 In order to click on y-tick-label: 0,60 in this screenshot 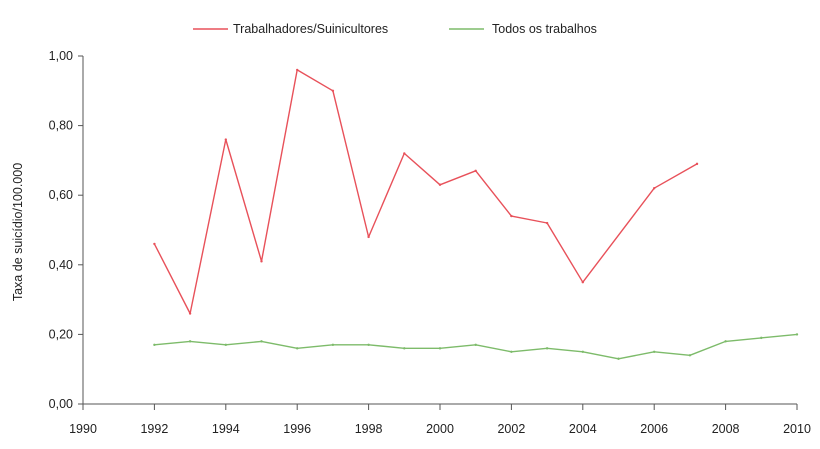, I will do `click(61, 195)`.